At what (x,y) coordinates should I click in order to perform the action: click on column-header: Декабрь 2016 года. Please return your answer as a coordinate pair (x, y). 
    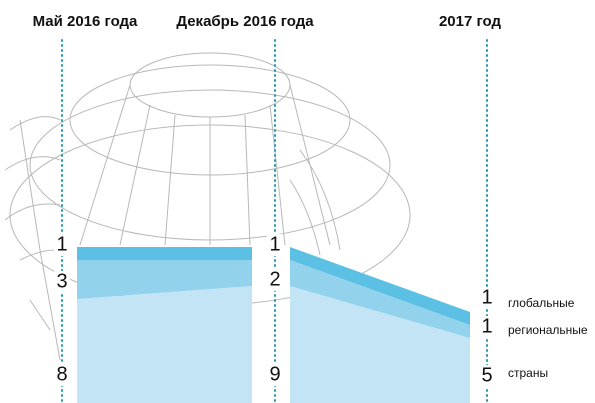
    Looking at the image, I should click on (245, 21).